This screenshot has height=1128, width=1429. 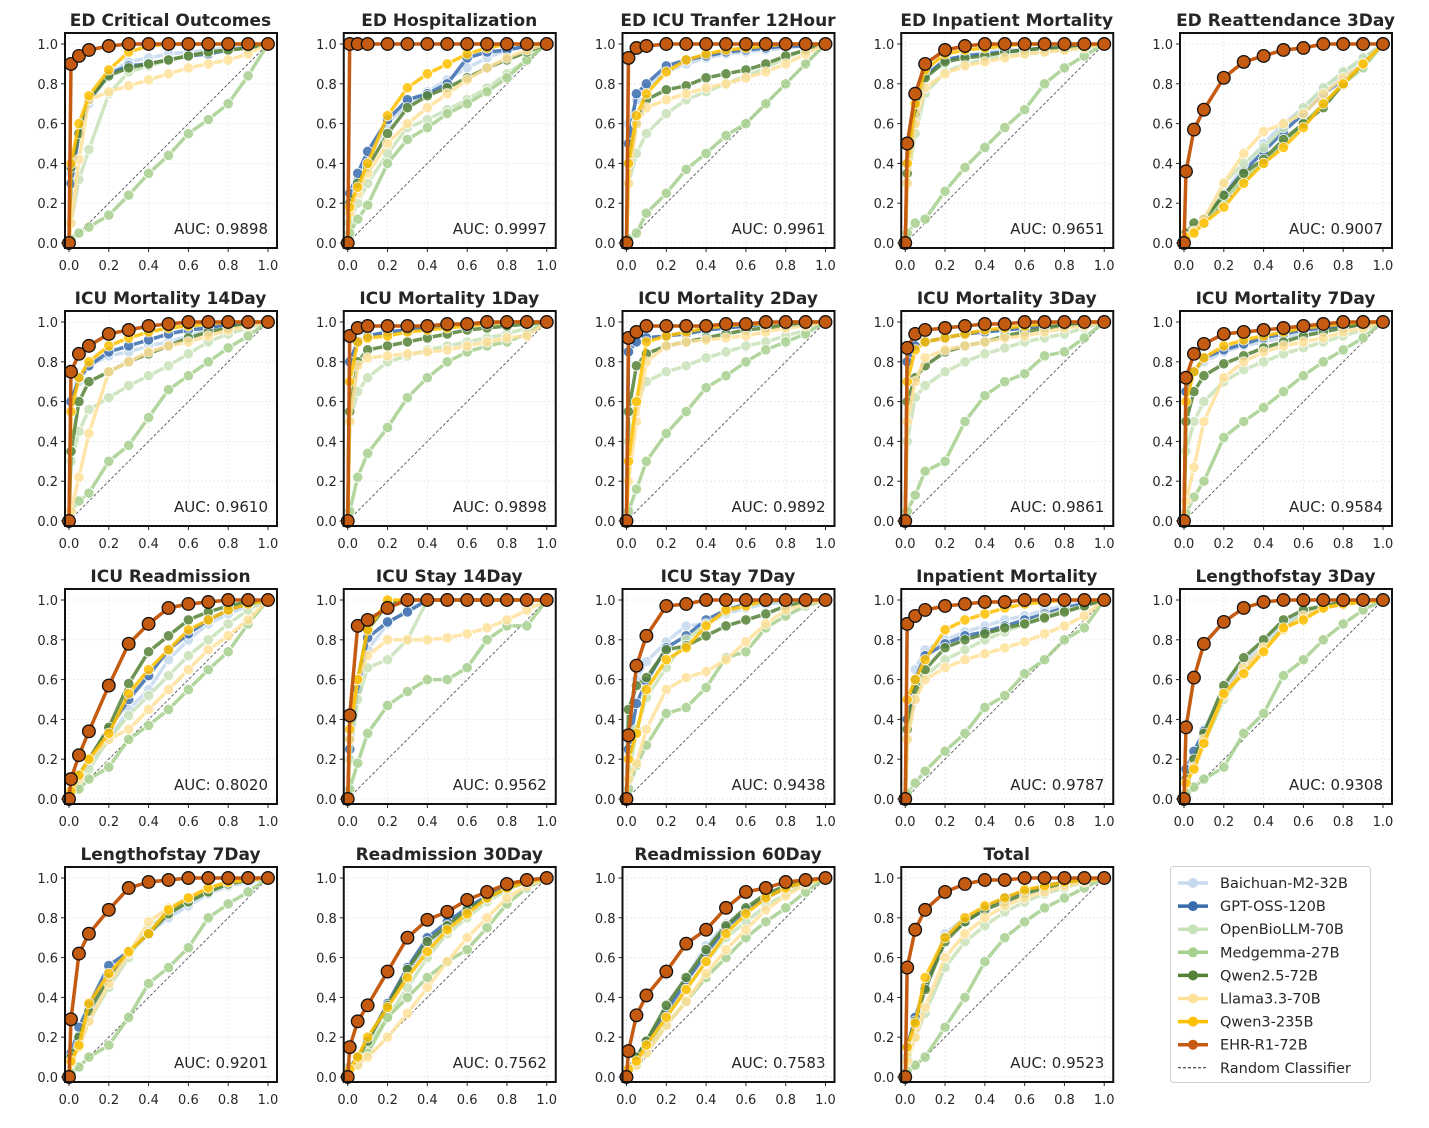 What do you see at coordinates (1162, 800) in the screenshot?
I see `y-tick-label: 0.0` at bounding box center [1162, 800].